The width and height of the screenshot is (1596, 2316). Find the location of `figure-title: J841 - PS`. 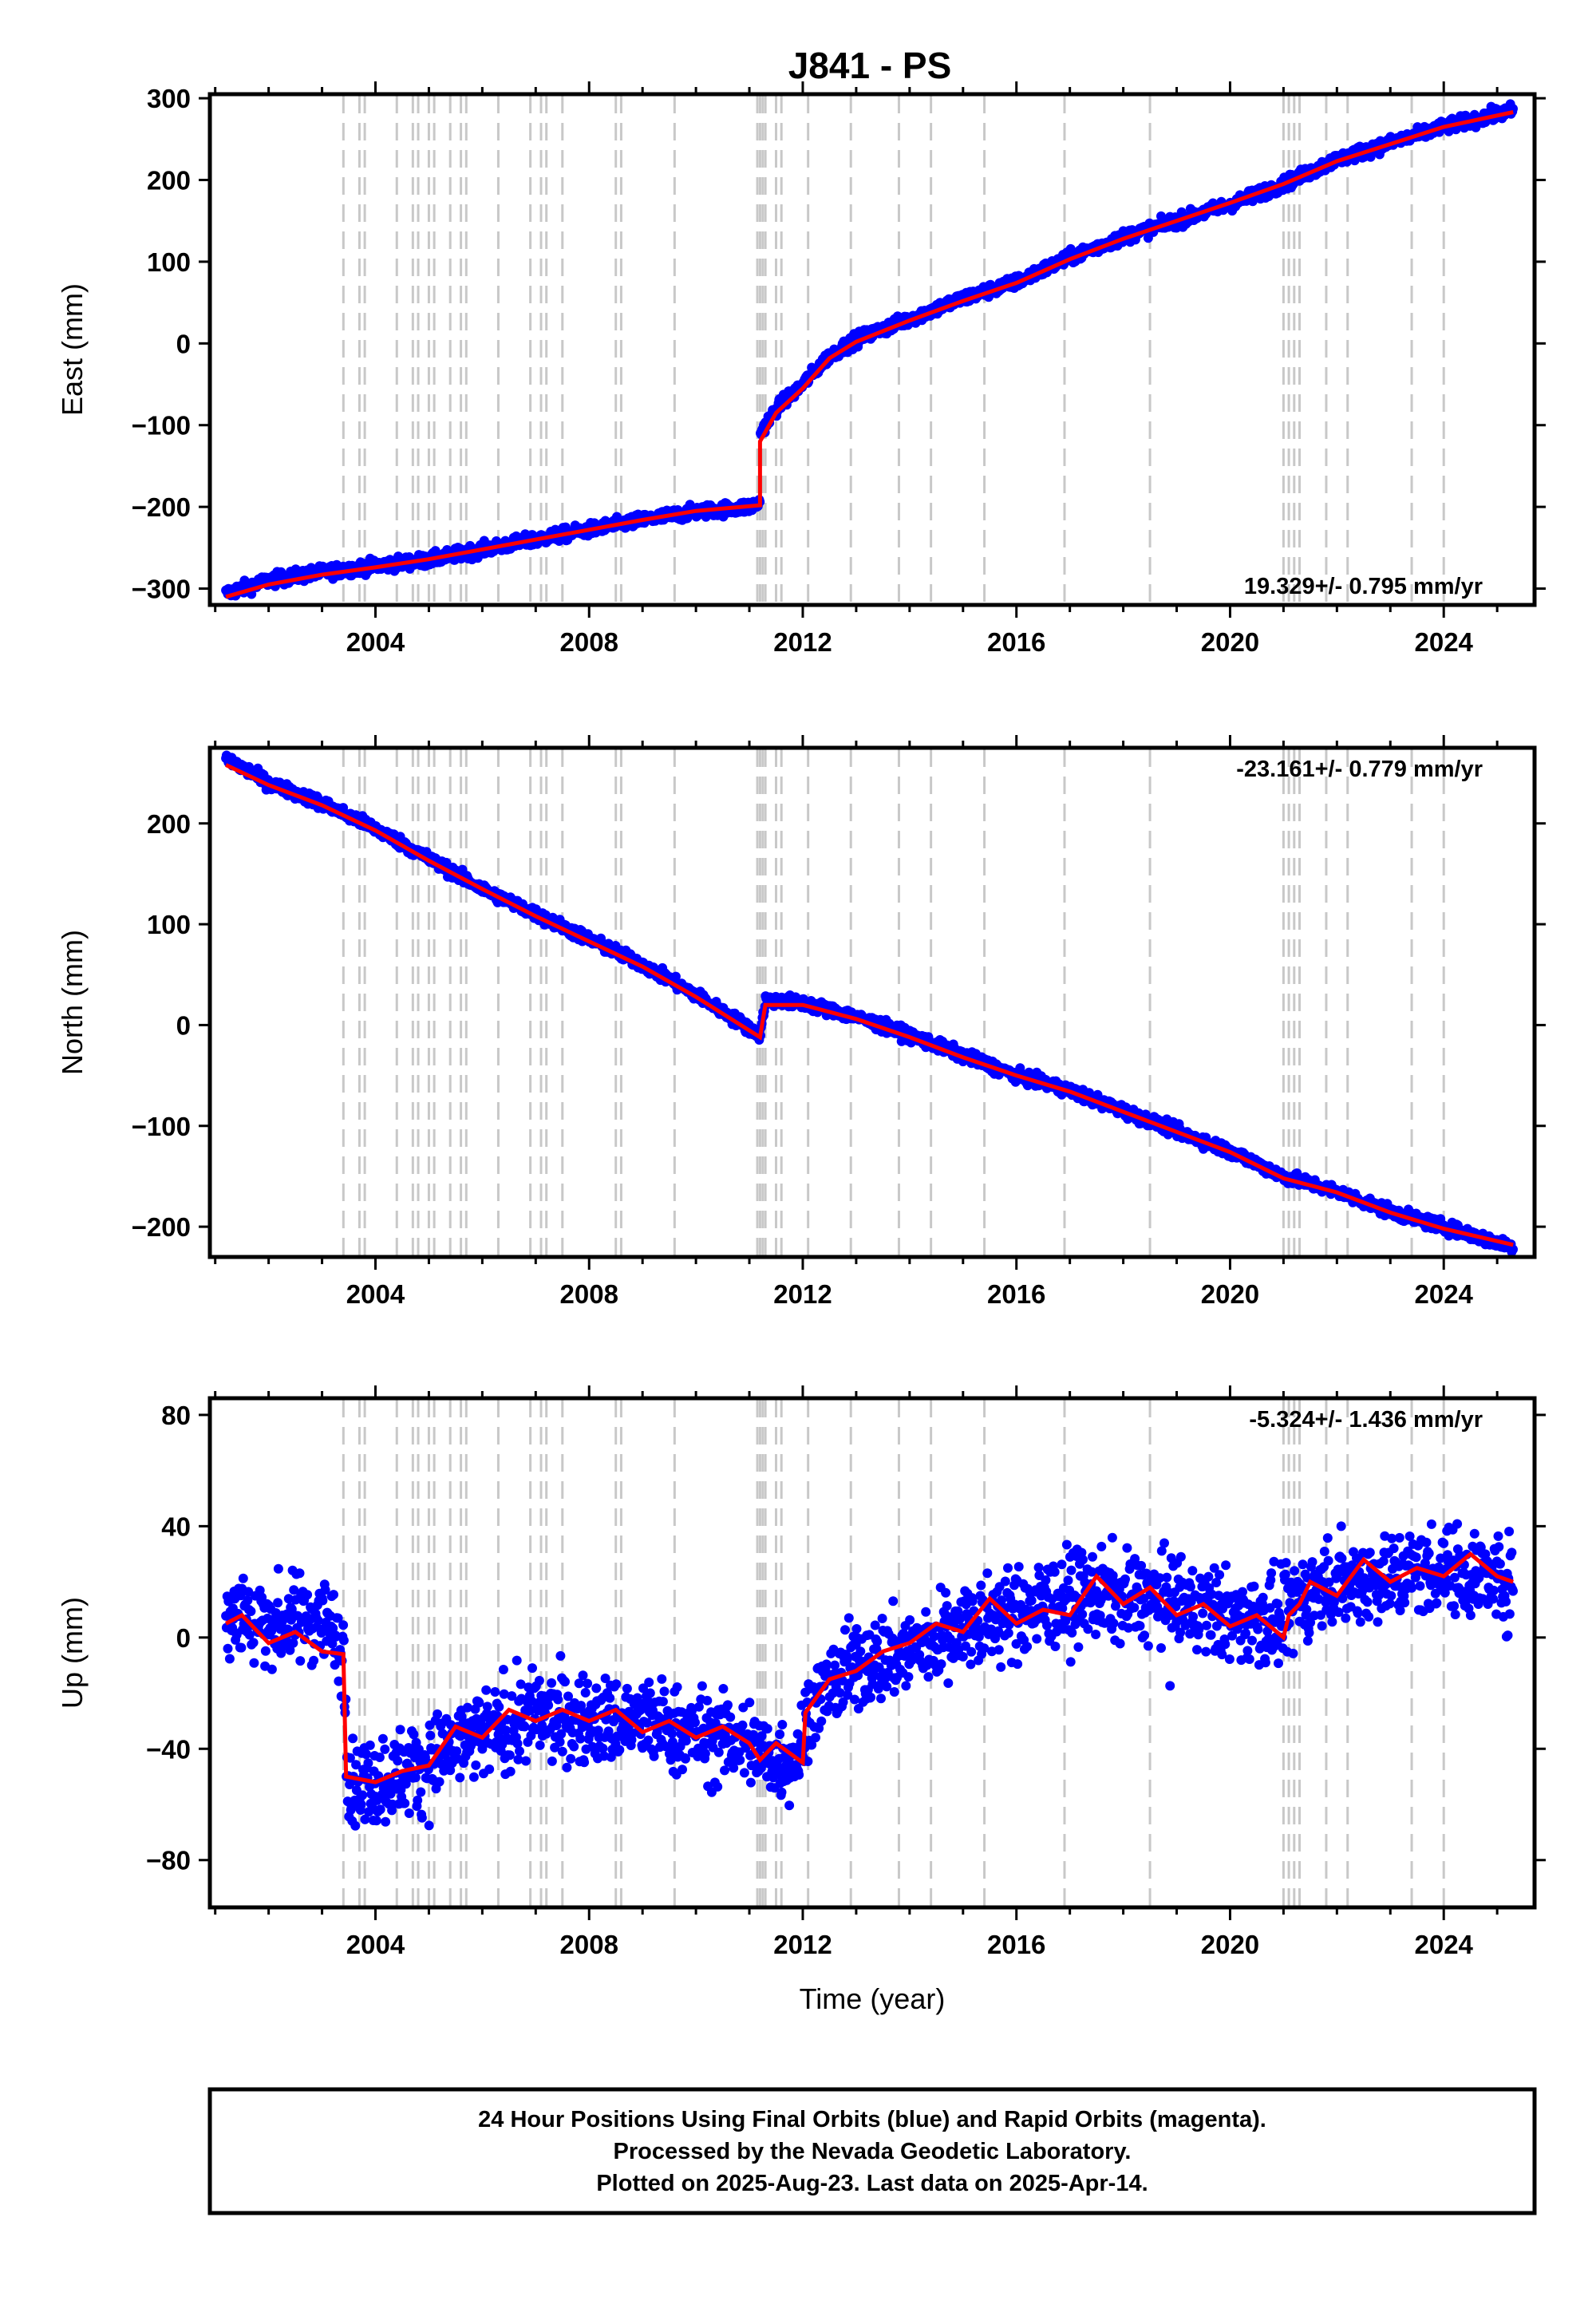

figure-title: J841 - PS is located at coordinates (870, 65).